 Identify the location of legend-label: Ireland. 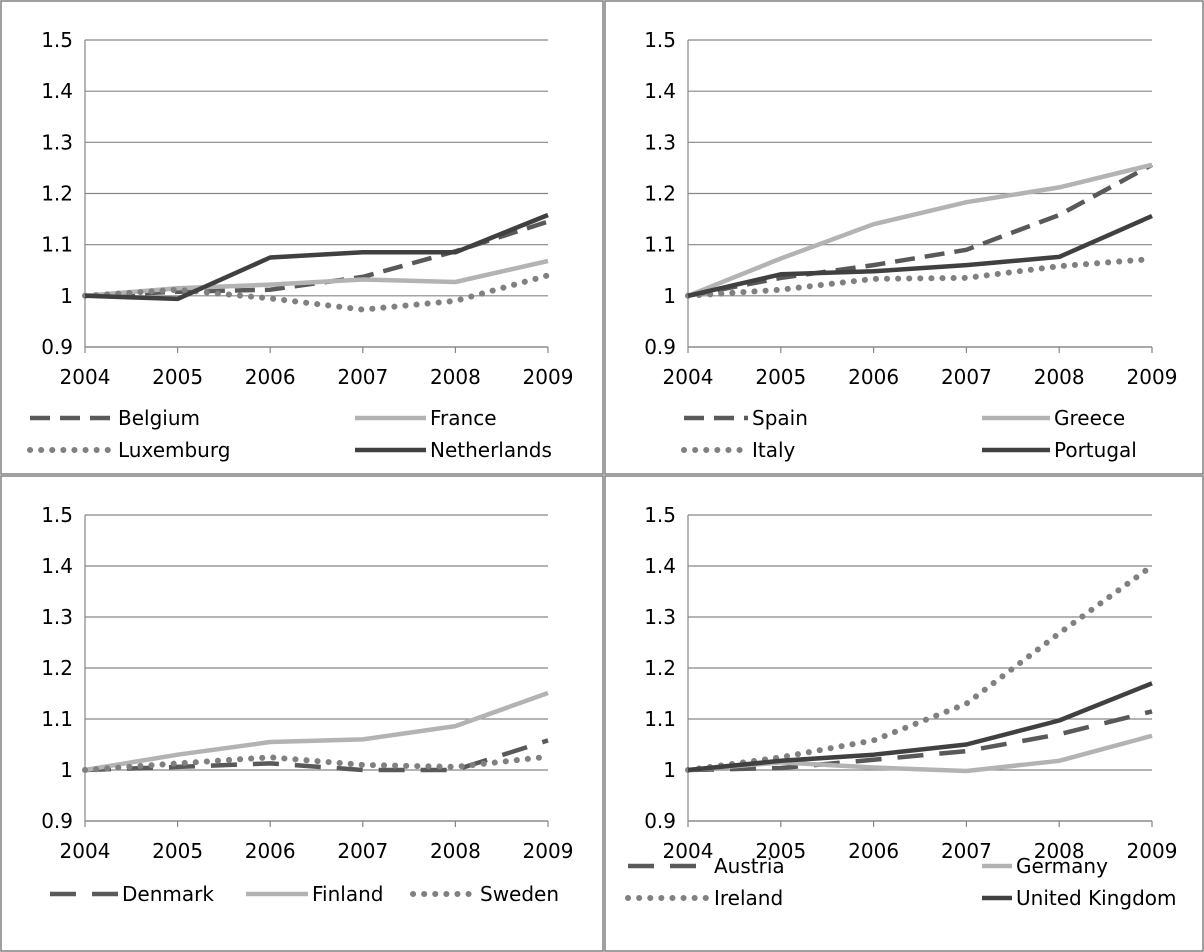
(748, 898).